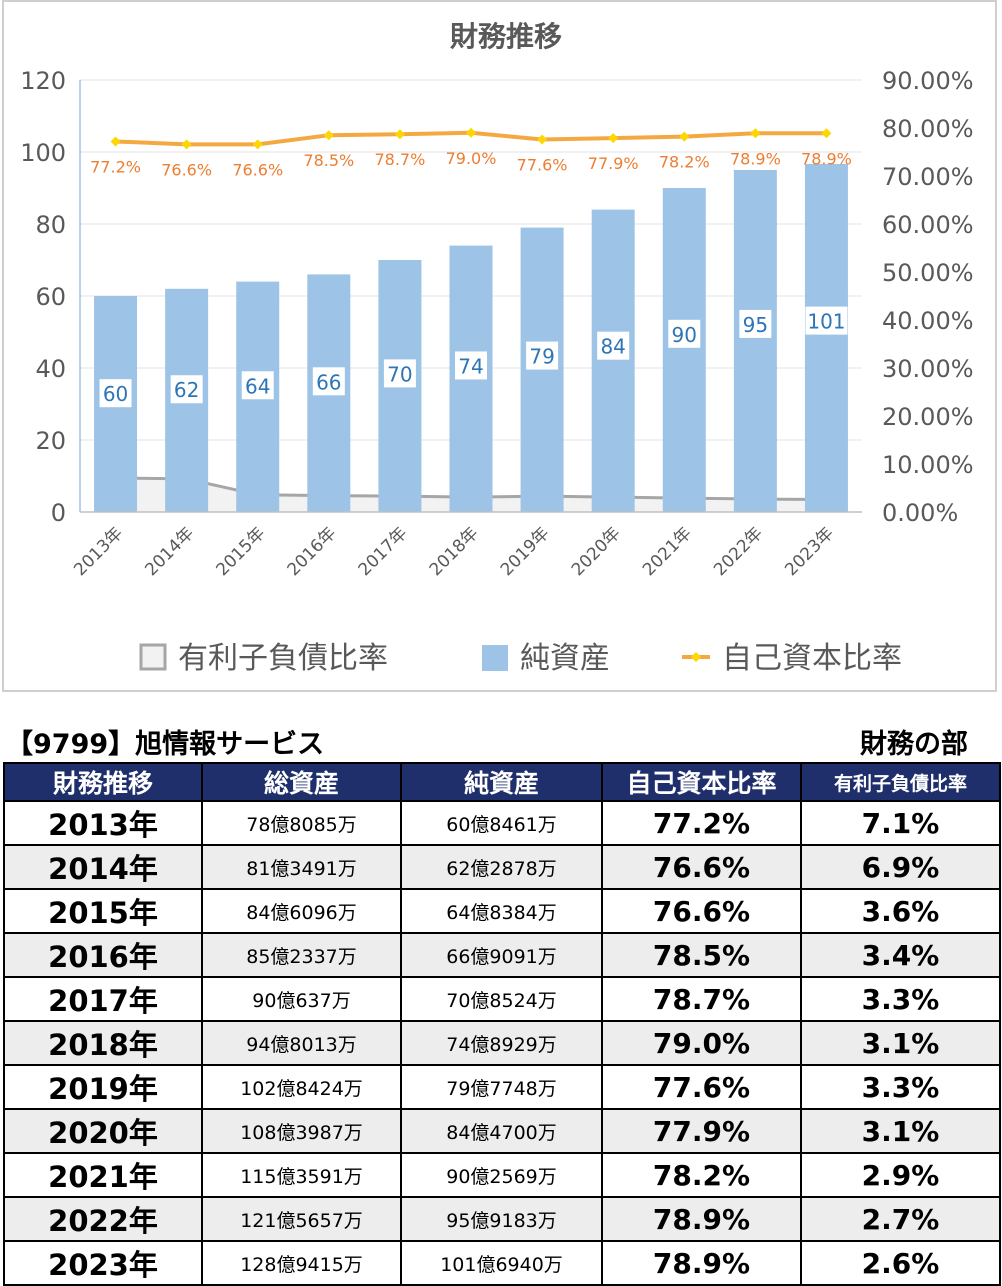  Describe the element at coordinates (153, 657) in the screenshot. I see `legend-swatch-debt-ratio` at that location.